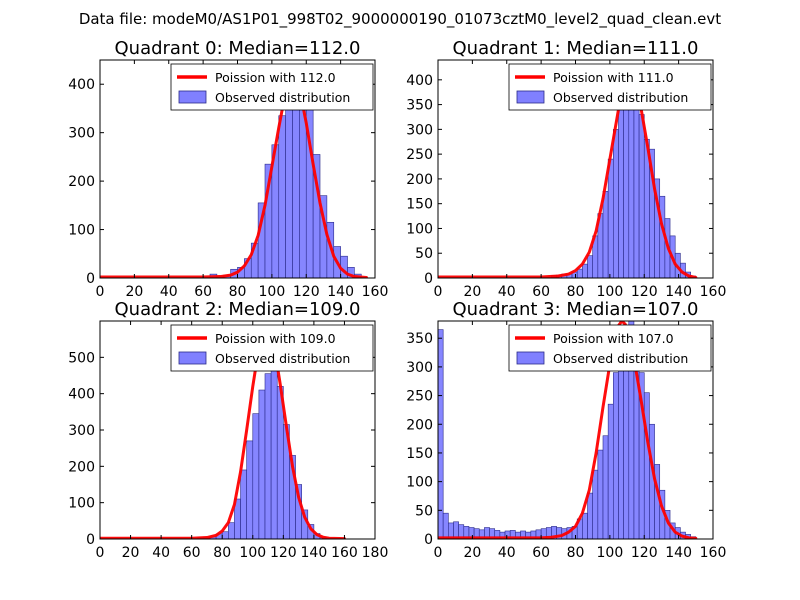  What do you see at coordinates (613, 77) in the screenshot?
I see `legend-label-poisson: Poission with 111.0` at bounding box center [613, 77].